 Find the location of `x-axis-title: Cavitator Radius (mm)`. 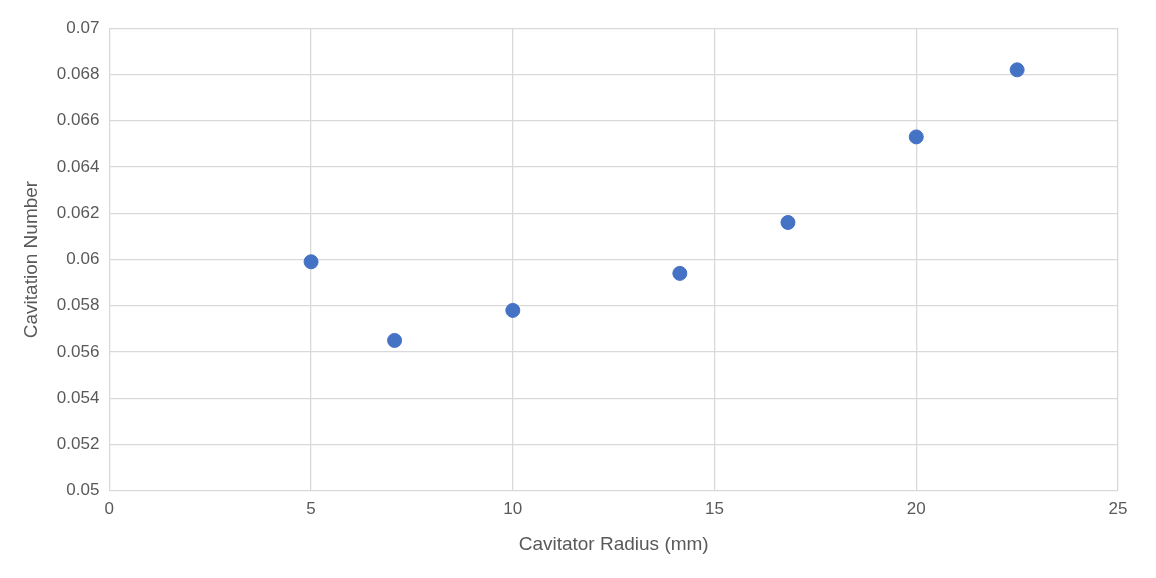

x-axis-title: Cavitator Radius (mm) is located at coordinates (613, 543).